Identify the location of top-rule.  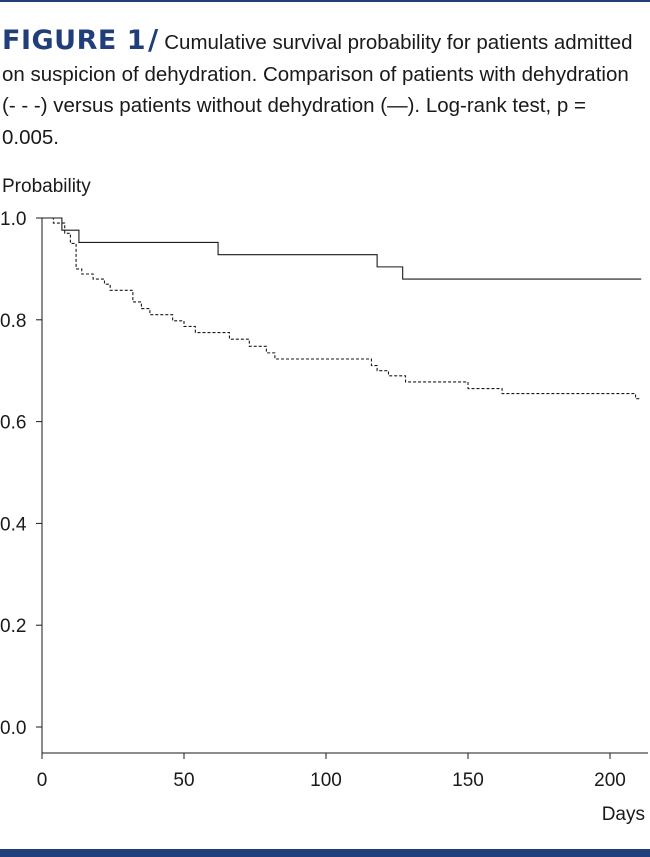
(325, 1).